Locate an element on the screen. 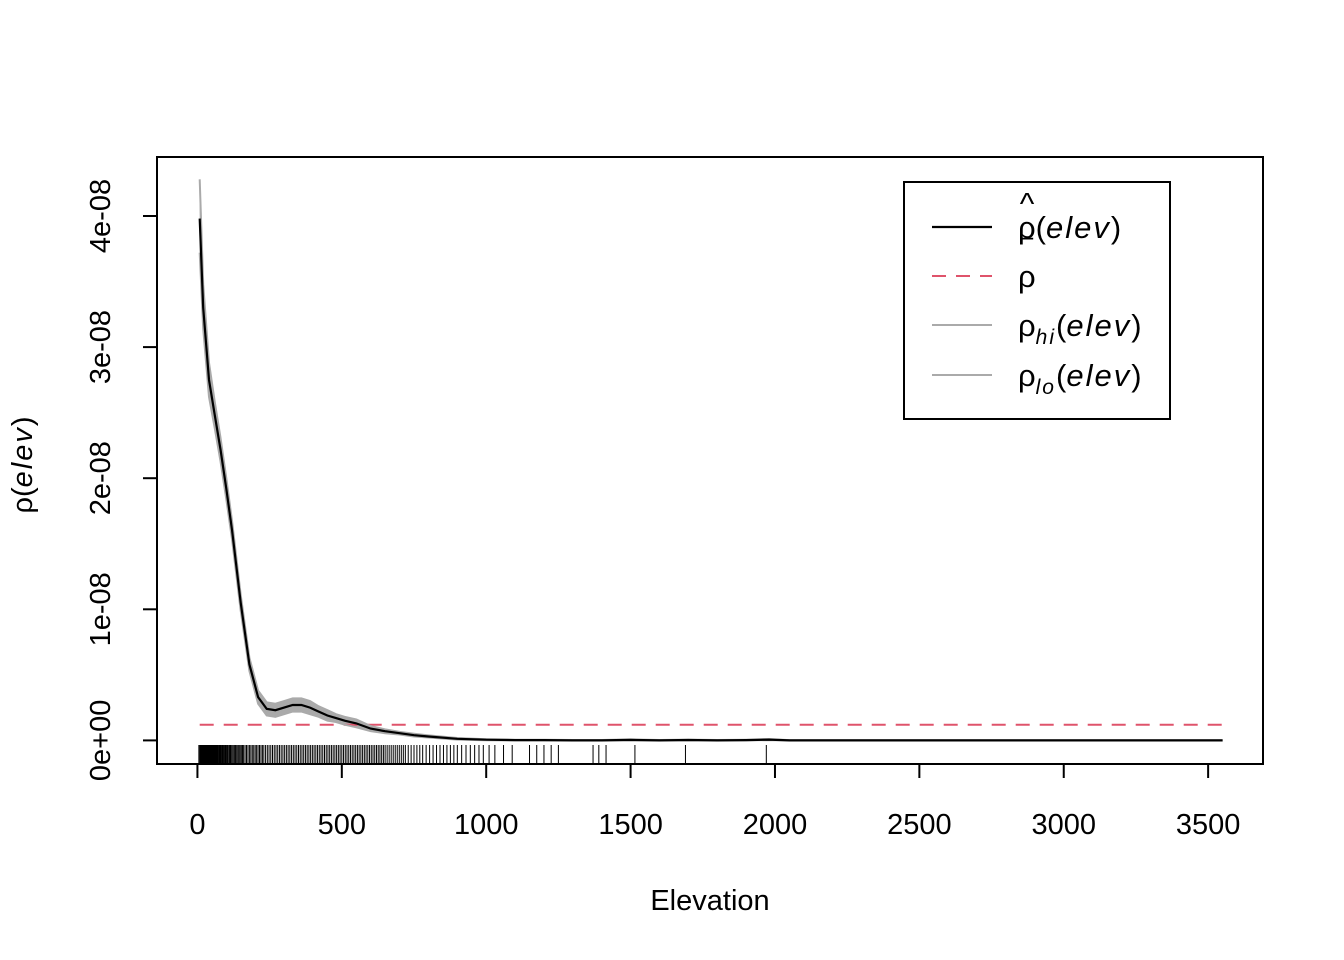  legend-bar-mark: ‾ is located at coordinates (1027, 251).